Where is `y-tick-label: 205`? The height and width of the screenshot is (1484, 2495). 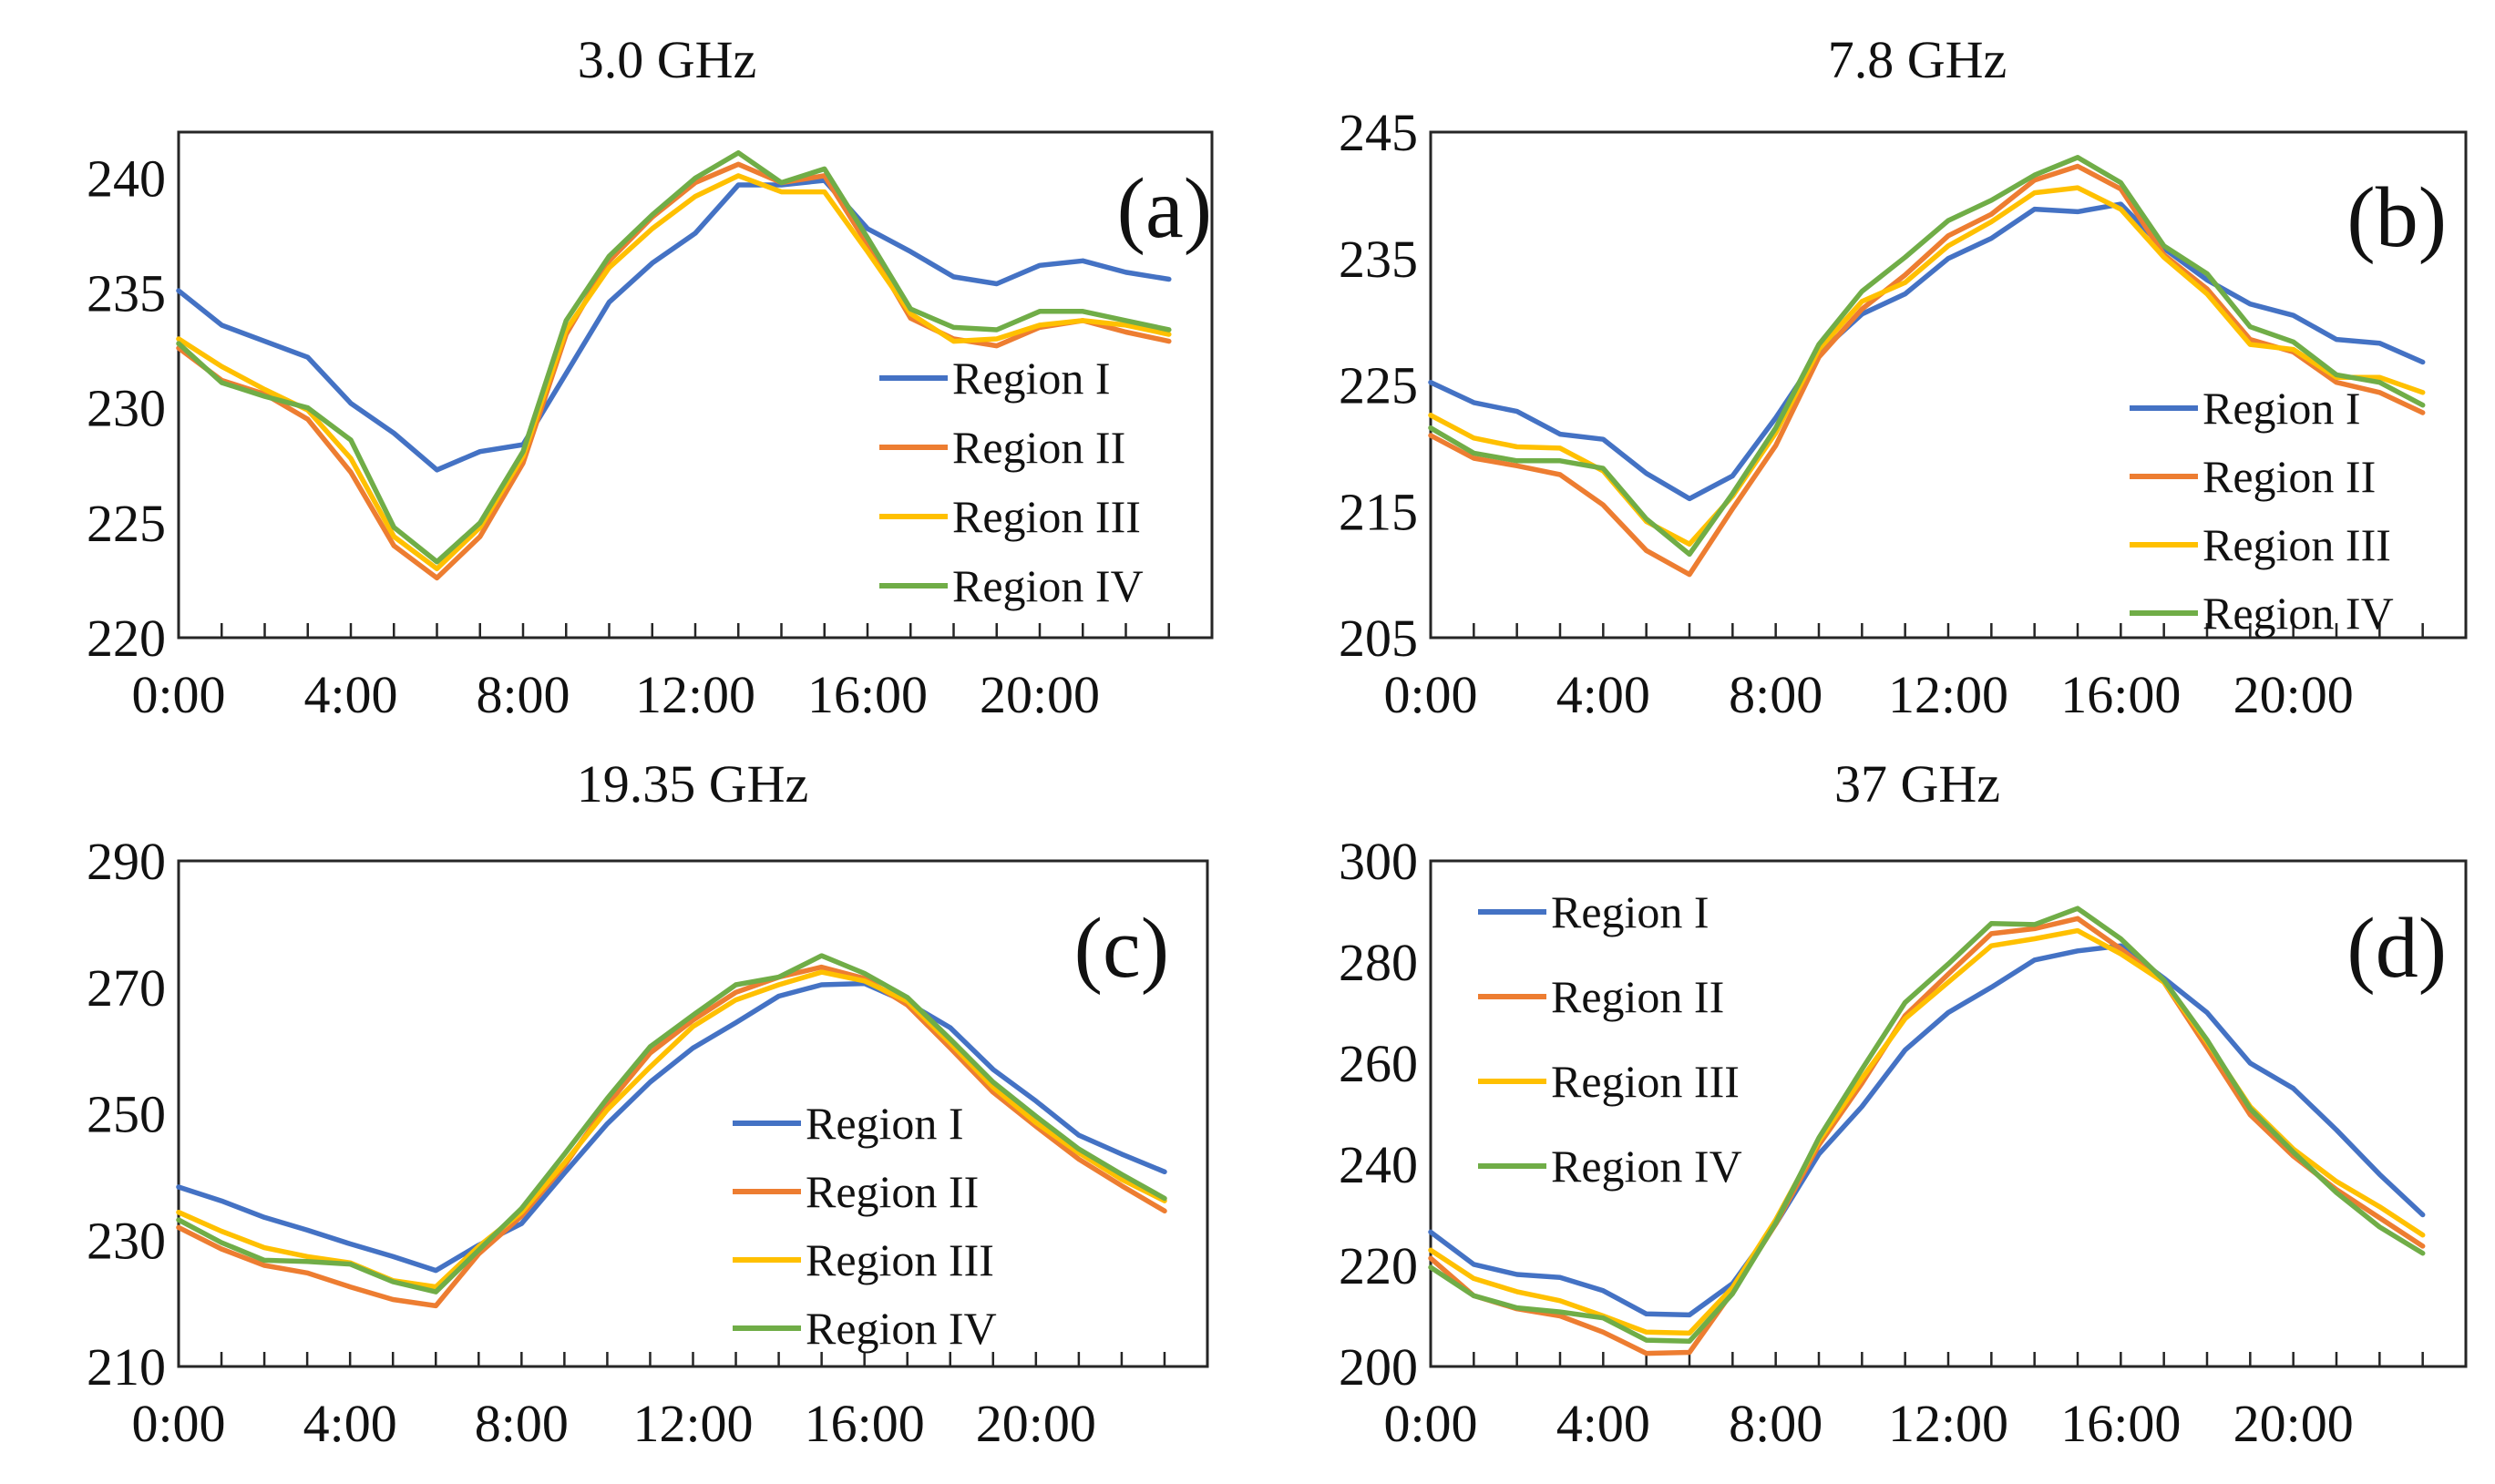 y-tick-label: 205 is located at coordinates (1378, 638).